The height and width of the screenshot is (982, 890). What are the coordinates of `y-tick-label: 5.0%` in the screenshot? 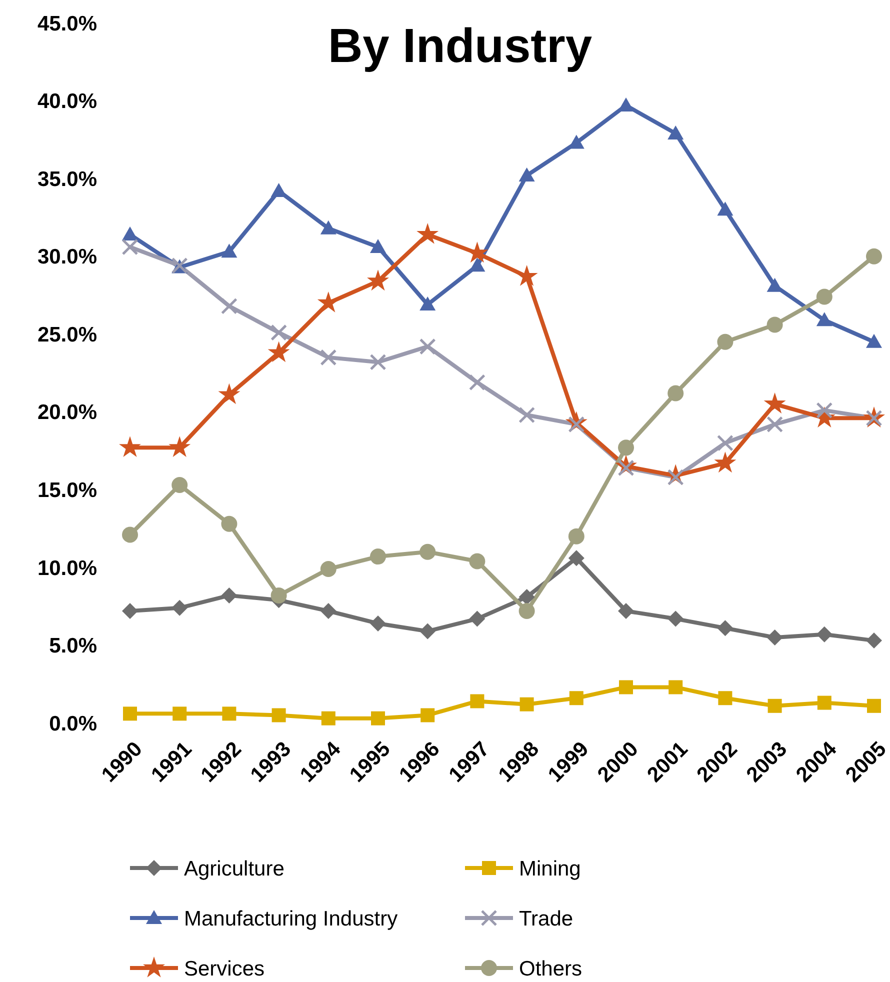 It's located at (73, 646).